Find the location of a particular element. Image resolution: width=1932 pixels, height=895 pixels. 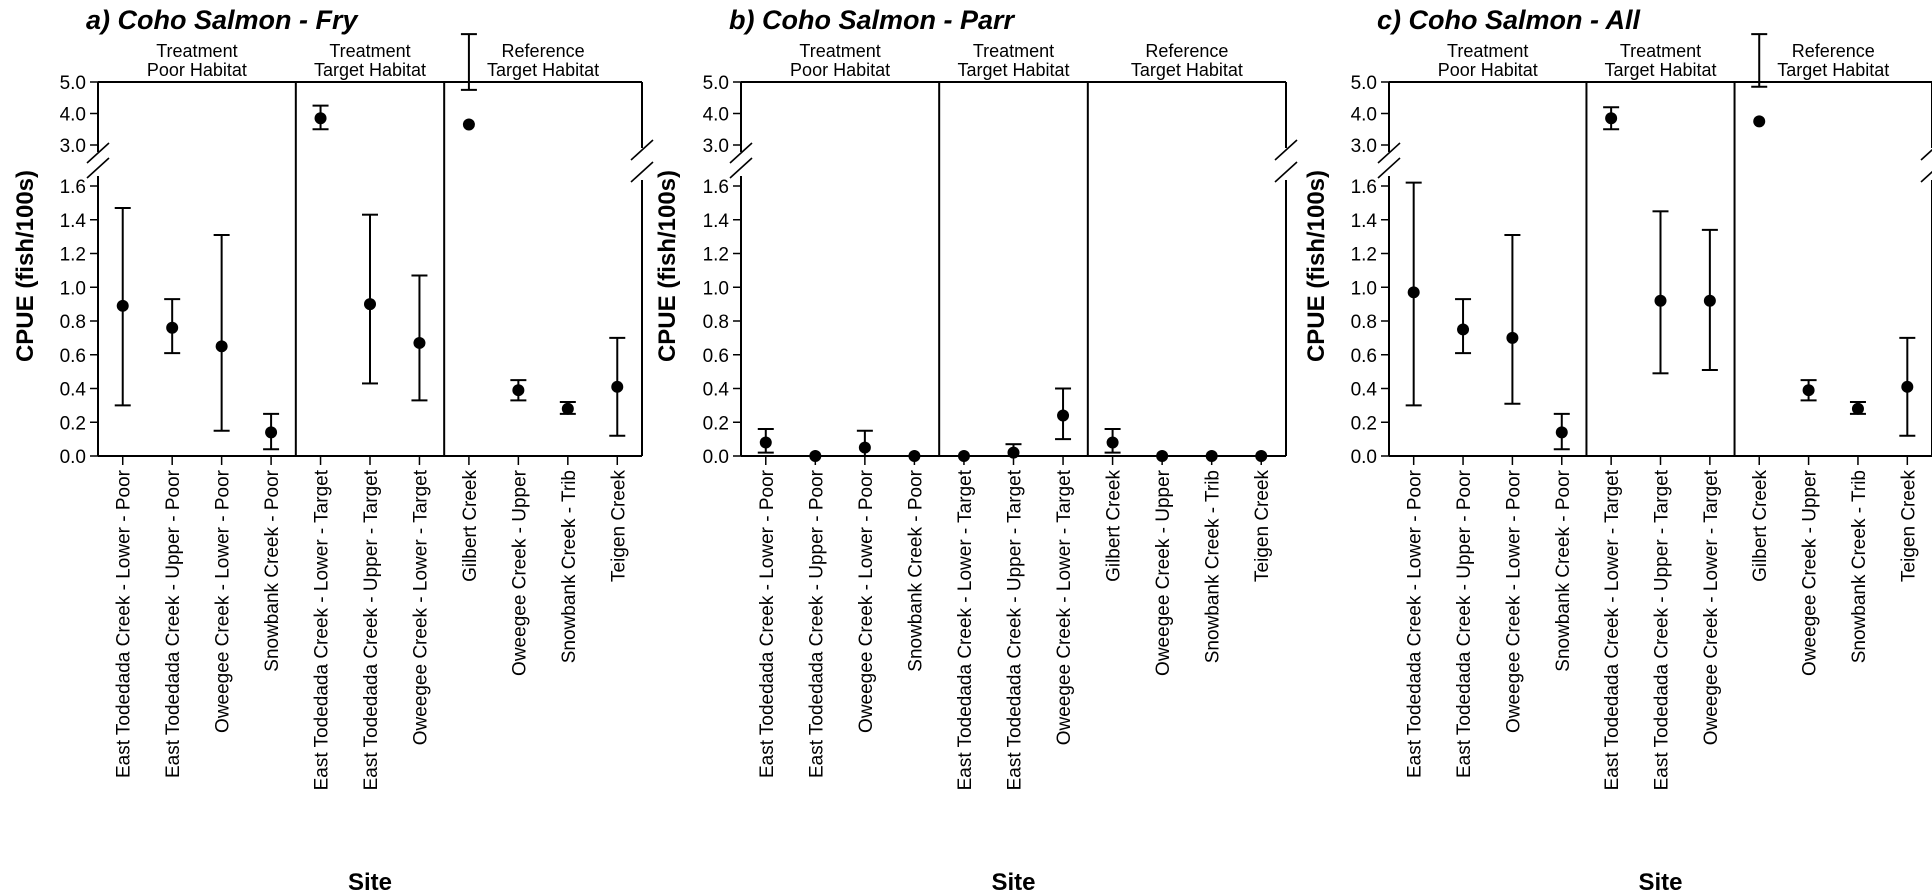

y-tick-label: 1.6 is located at coordinates (1364, 187).